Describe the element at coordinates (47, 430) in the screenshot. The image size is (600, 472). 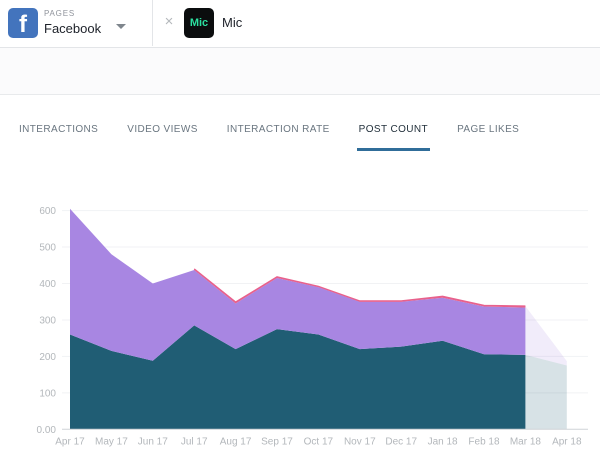
I see `y-axis-tick: 0.00` at that location.